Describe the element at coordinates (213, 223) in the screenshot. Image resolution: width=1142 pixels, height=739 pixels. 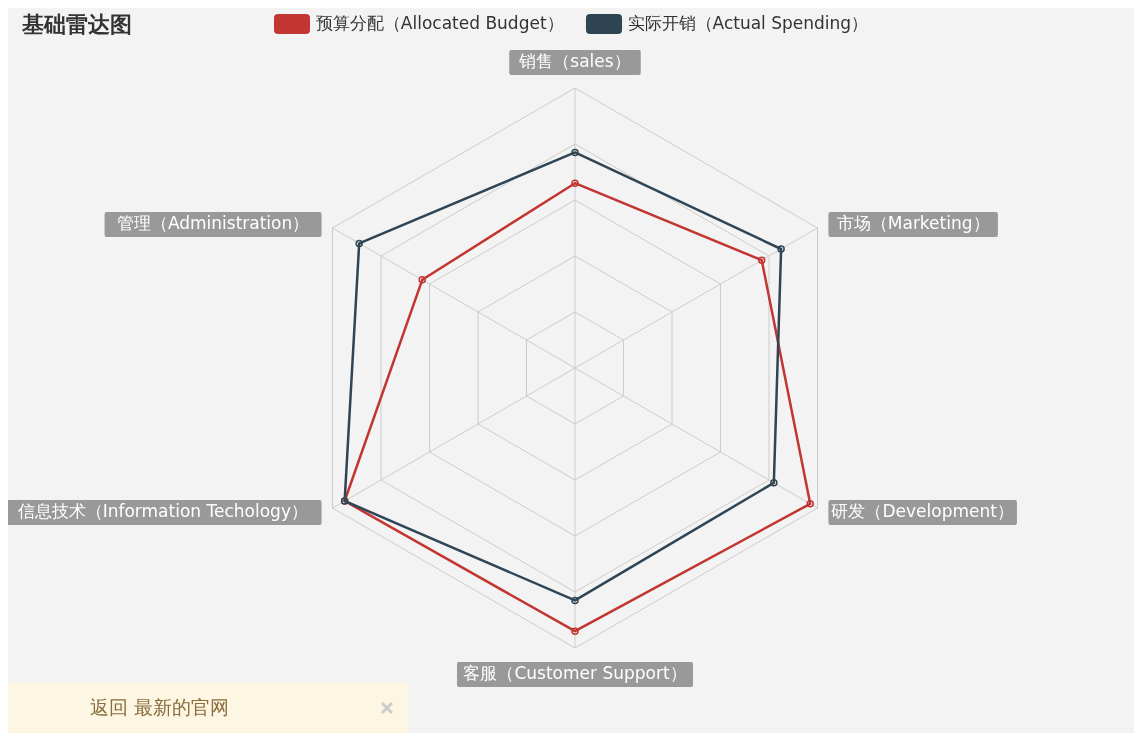
I see `spoke-label: 管理（Administration）` at that location.